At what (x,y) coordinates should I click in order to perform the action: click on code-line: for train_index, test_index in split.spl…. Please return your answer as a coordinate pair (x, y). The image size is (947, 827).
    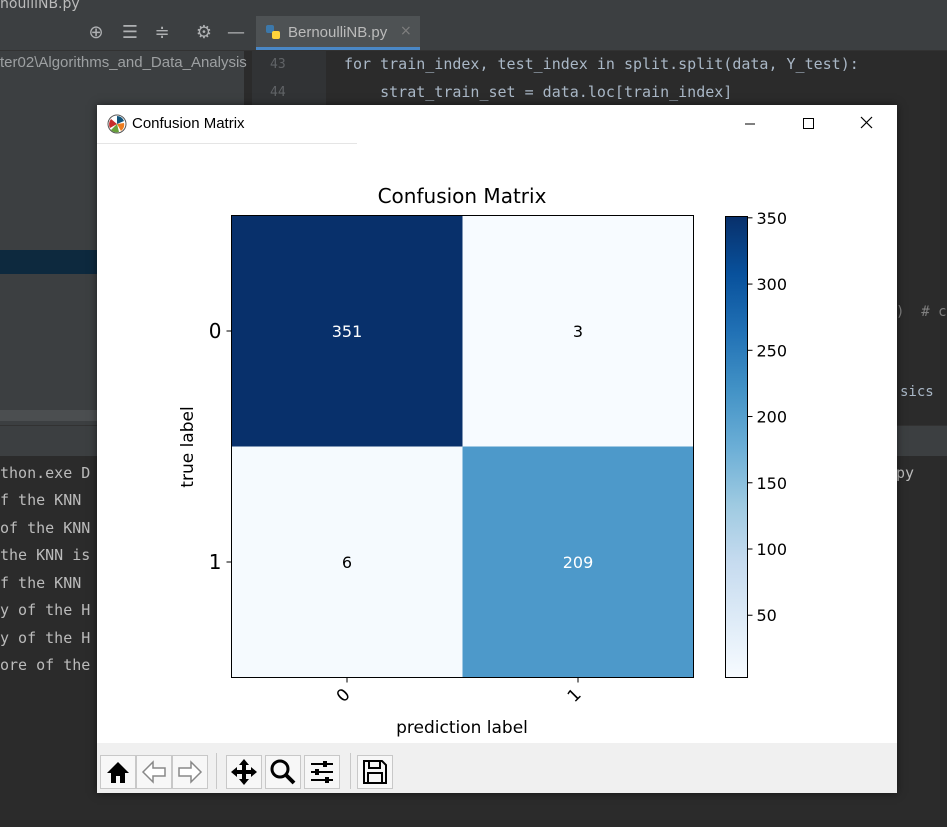
    Looking at the image, I should click on (601, 64).